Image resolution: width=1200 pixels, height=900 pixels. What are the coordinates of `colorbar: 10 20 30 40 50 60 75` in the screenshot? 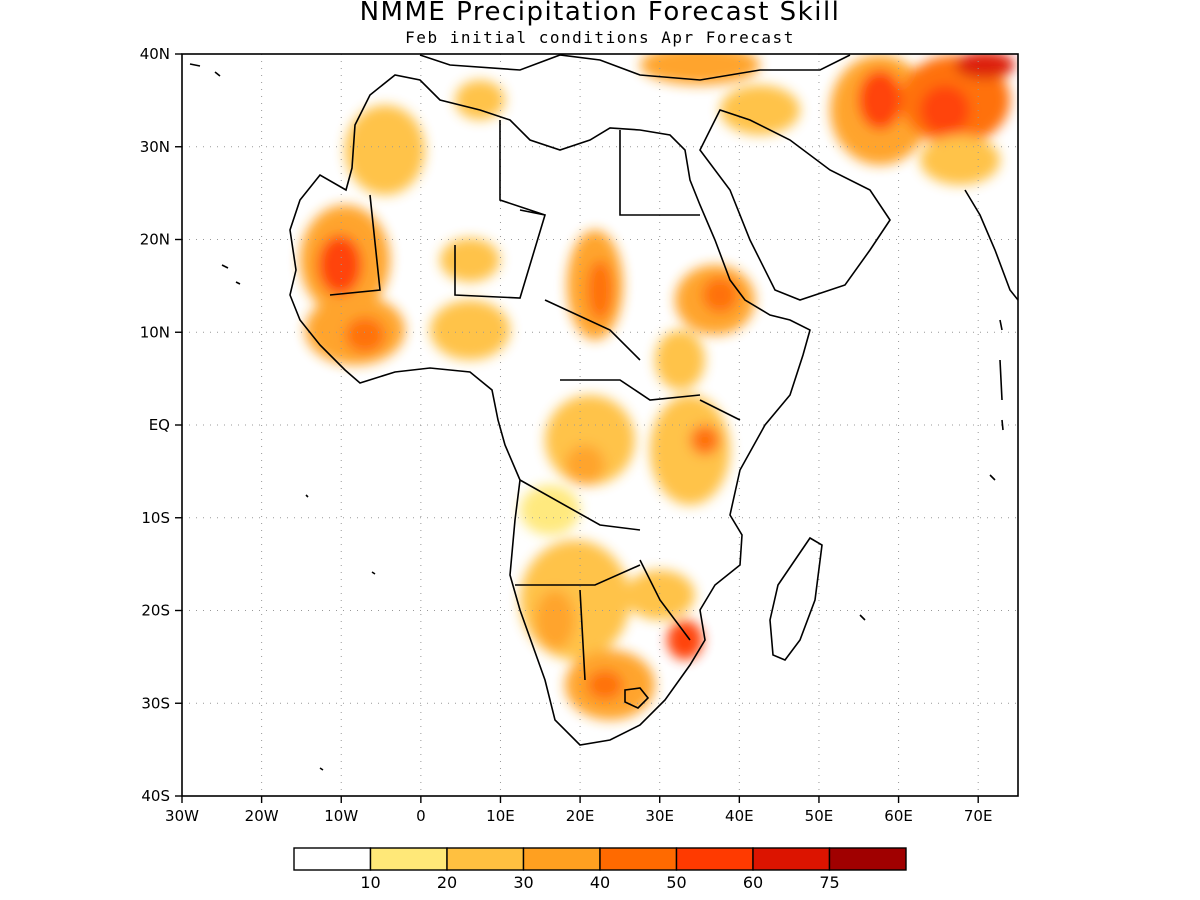 It's located at (600, 869).